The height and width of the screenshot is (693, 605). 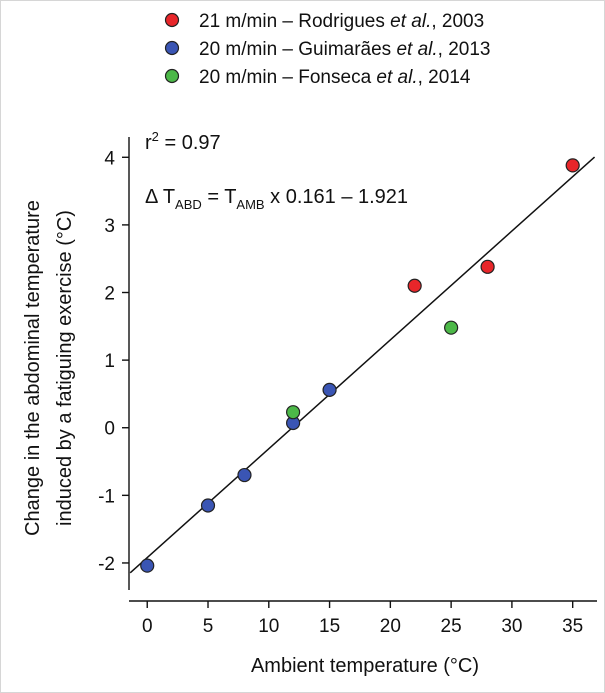 What do you see at coordinates (457, 21) in the screenshot?
I see `legend-year-rodrigues: , 2003` at bounding box center [457, 21].